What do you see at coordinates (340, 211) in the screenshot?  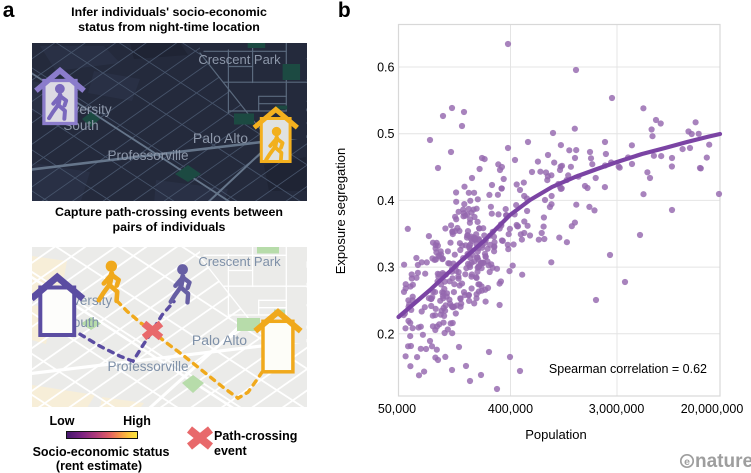 I see `svg-text: Exposure segregation` at bounding box center [340, 211].